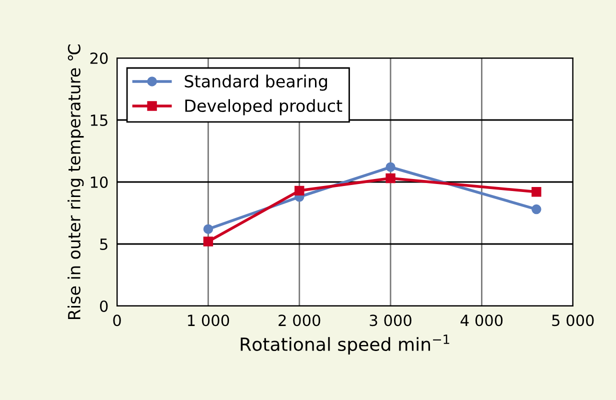 The width and height of the screenshot is (616, 400). I want to click on x-tick-label: 3 000, so click(391, 320).